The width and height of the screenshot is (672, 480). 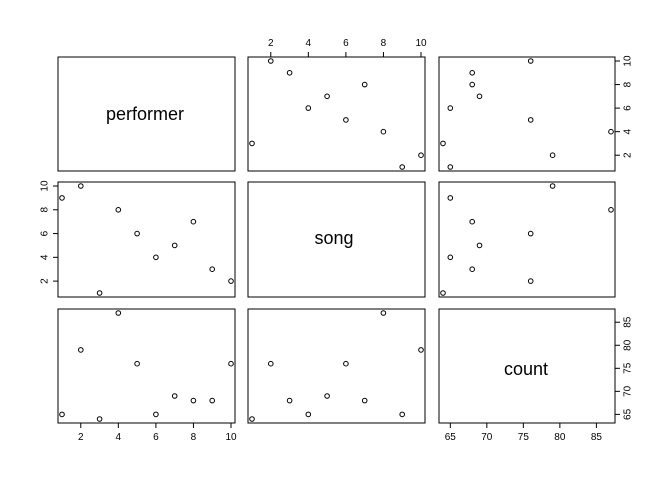 I want to click on y-tick-label-right-performer-6: 6, so click(x=628, y=108).